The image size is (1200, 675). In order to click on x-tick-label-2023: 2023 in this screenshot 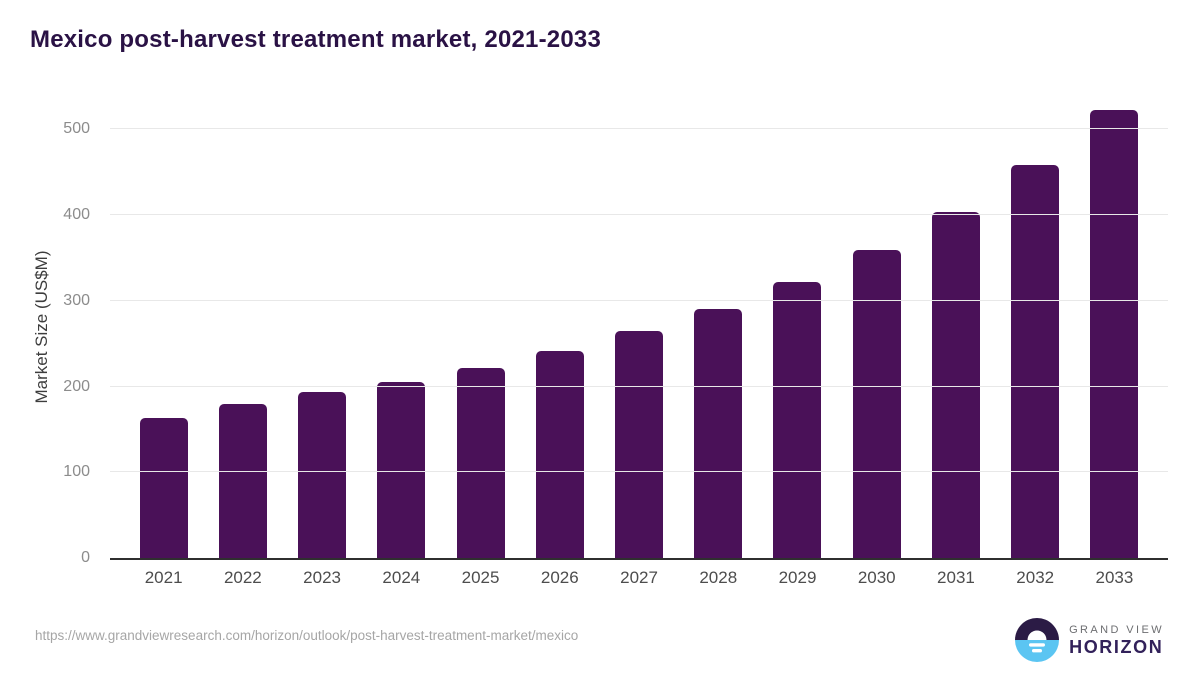, I will do `click(322, 577)`.